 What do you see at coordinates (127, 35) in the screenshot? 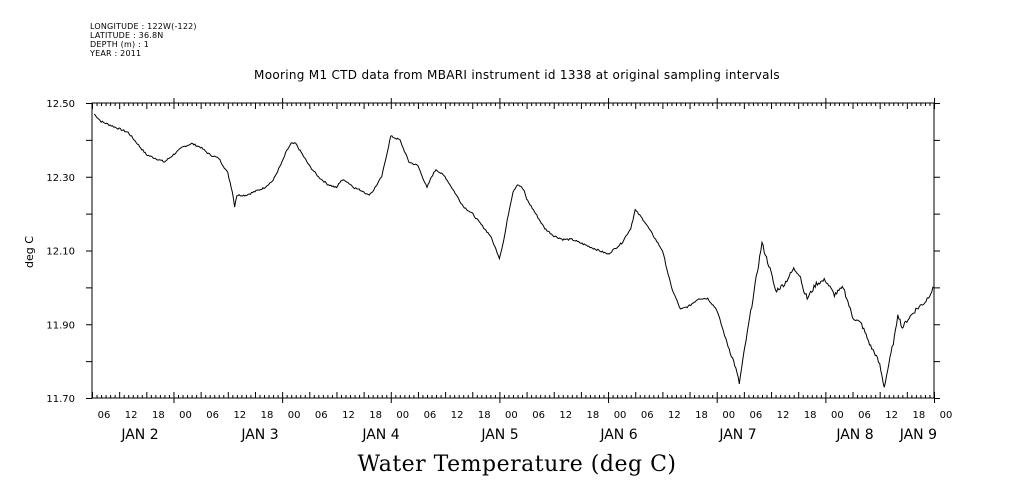
I see `latitude-text: LATITUDE : 36.8N` at bounding box center [127, 35].